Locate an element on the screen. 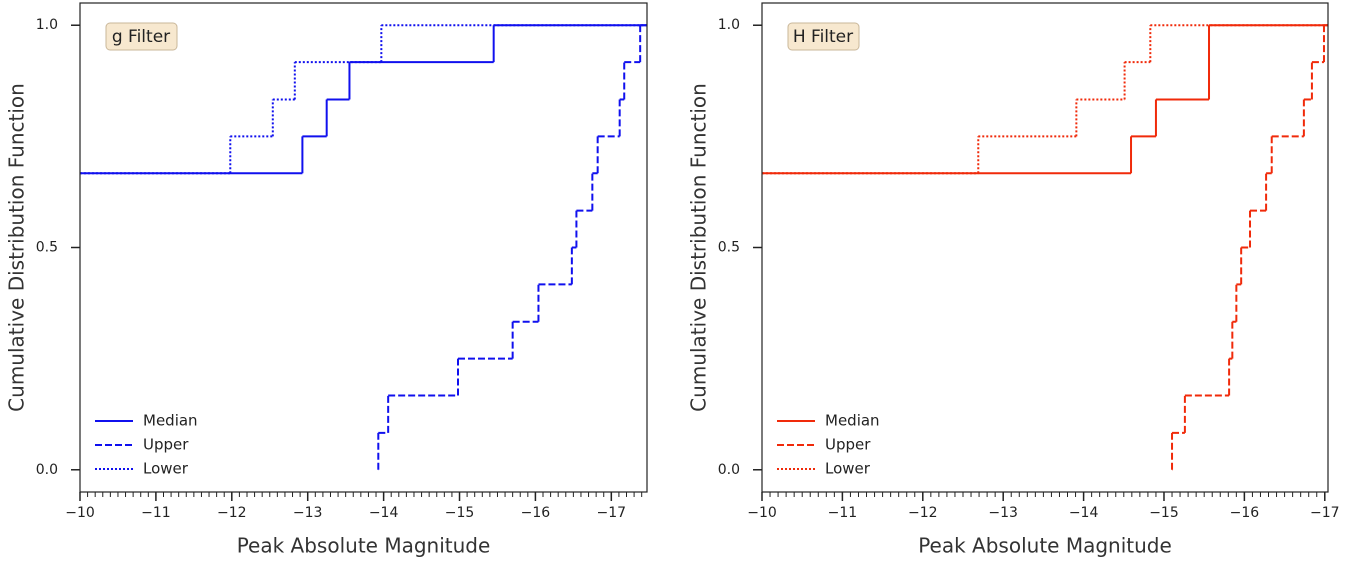 The image size is (1363, 564). annotation: H Filter is located at coordinates (823, 37).